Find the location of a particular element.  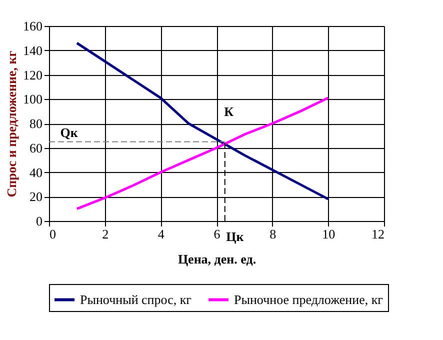

annotation: Qк is located at coordinates (69, 132).